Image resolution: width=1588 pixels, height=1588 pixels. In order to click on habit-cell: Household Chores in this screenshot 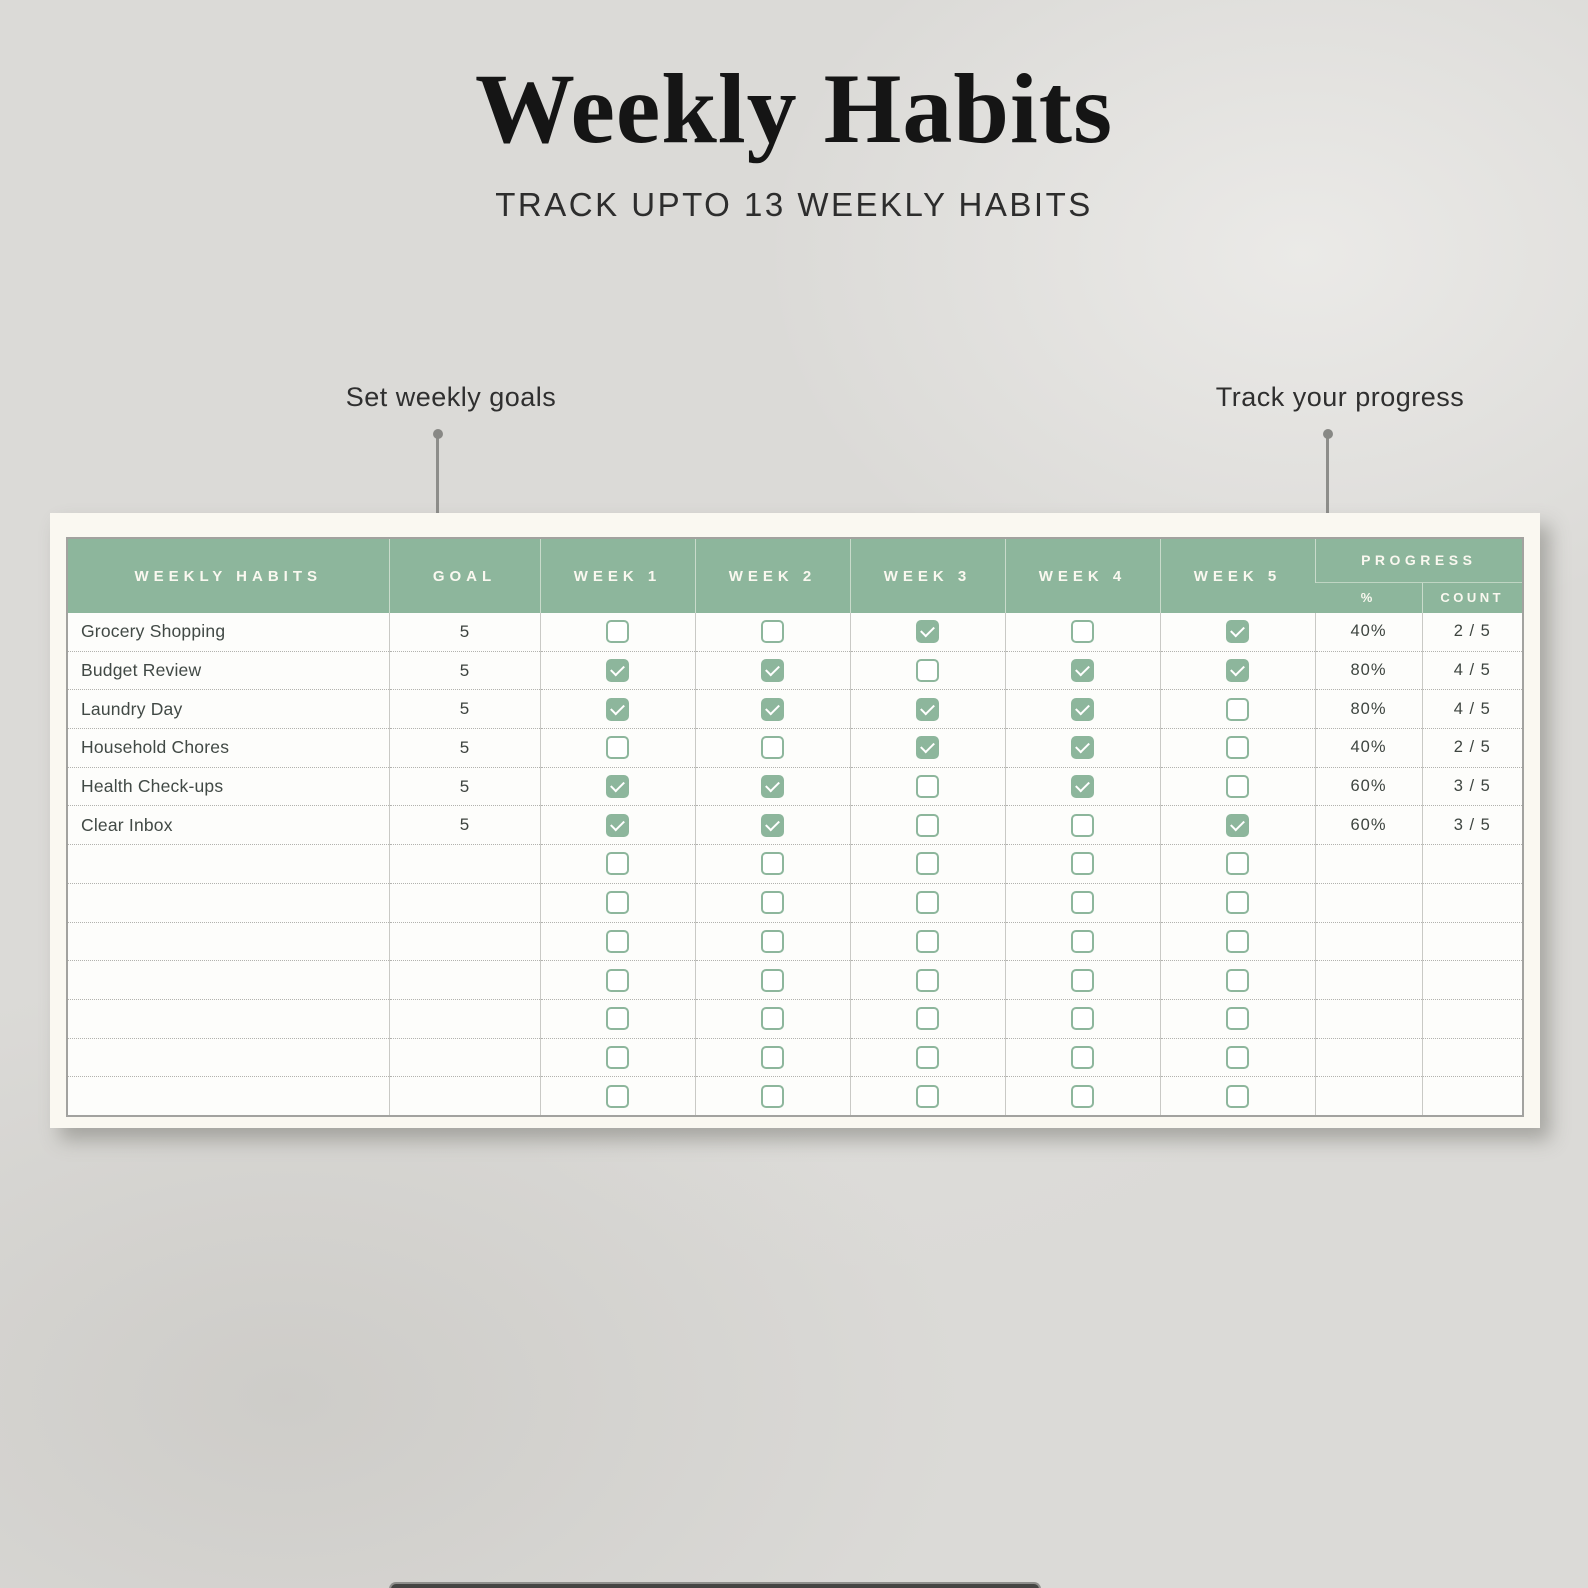, I will do `click(228, 748)`.